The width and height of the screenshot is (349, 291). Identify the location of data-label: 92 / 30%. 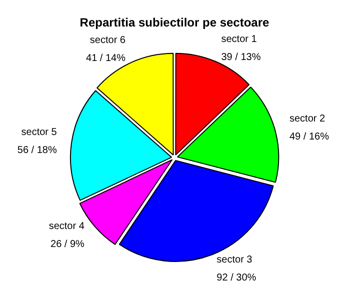
(236, 278).